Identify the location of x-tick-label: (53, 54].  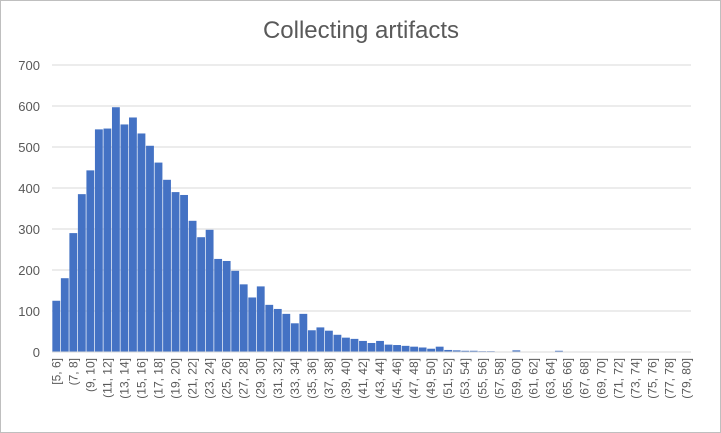
(465, 378).